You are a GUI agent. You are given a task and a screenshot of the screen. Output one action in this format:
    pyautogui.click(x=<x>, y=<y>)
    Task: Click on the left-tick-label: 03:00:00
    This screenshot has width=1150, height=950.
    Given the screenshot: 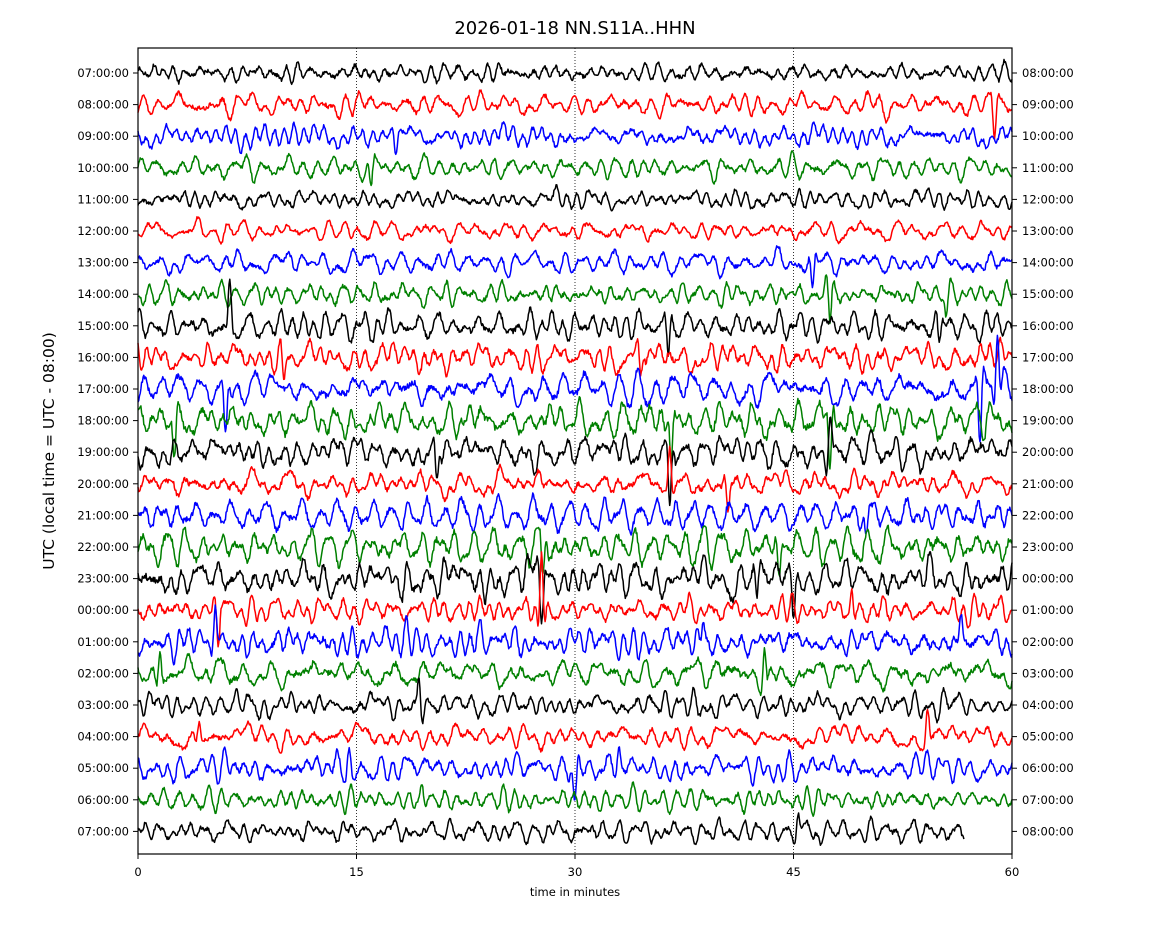 What is the action you would take?
    pyautogui.click(x=103, y=705)
    